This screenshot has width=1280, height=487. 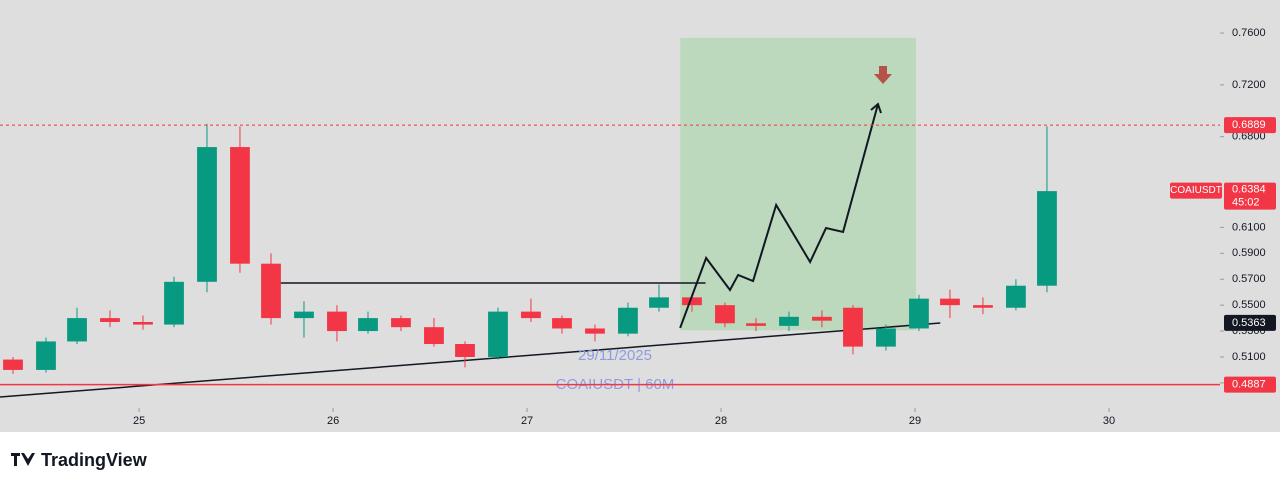 What do you see at coordinates (1249, 279) in the screenshot?
I see `y-tick-label: 0.5700` at bounding box center [1249, 279].